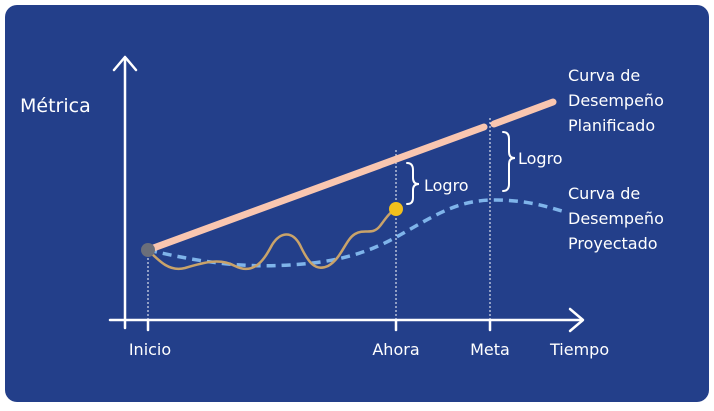 The height and width of the screenshot is (411, 714). I want to click on marker-label: Meta, so click(490, 349).